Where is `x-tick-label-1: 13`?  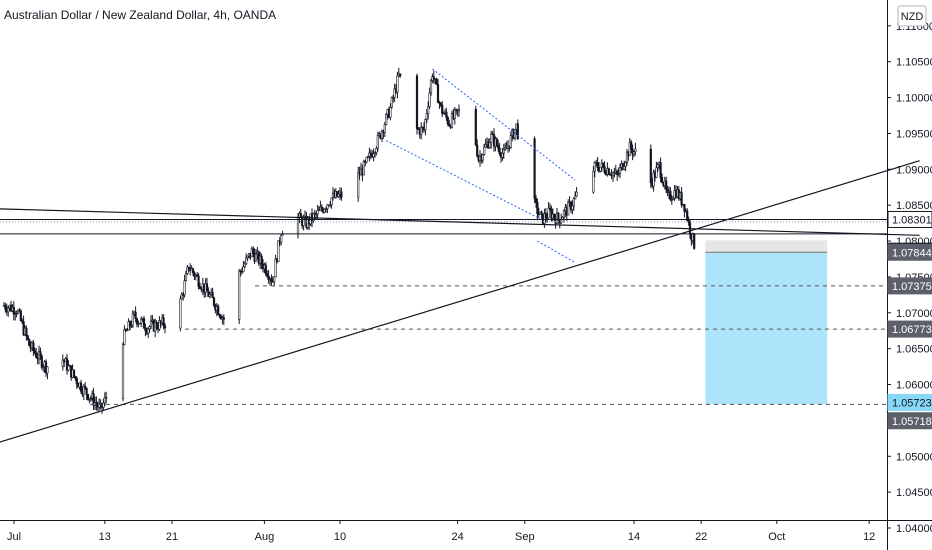 x-tick-label-1: 13 is located at coordinates (105, 537).